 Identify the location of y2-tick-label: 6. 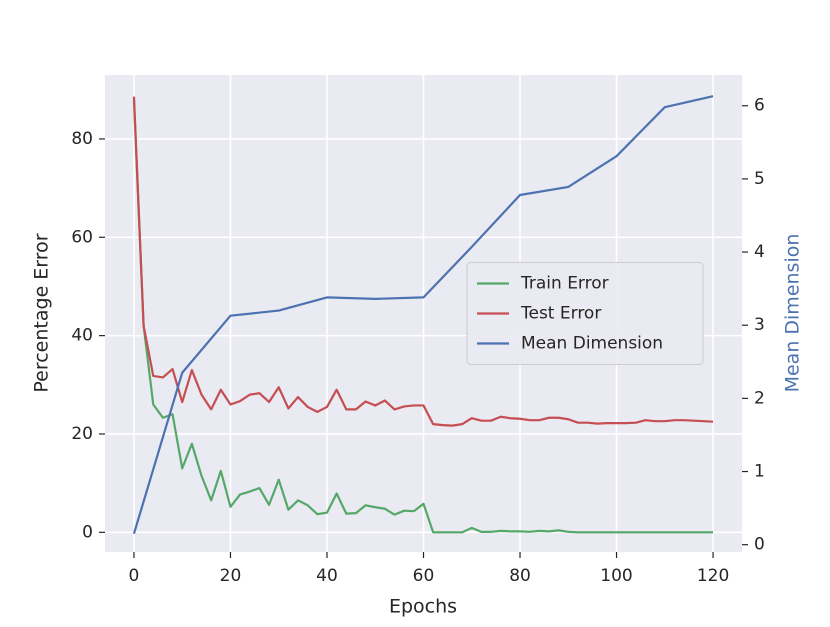
(759, 106).